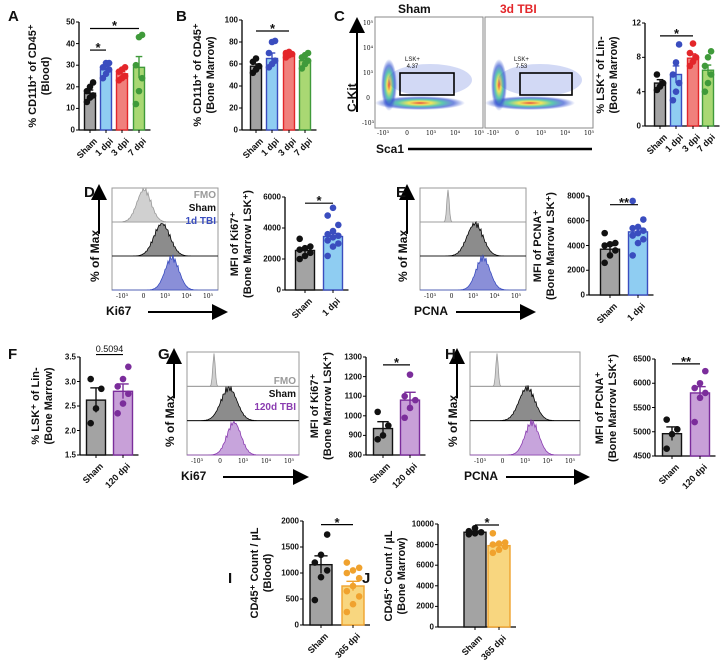 The height and width of the screenshot is (665, 720). Describe the element at coordinates (546, 84) in the screenshot. I see `flow-gate-lsk` at that location.